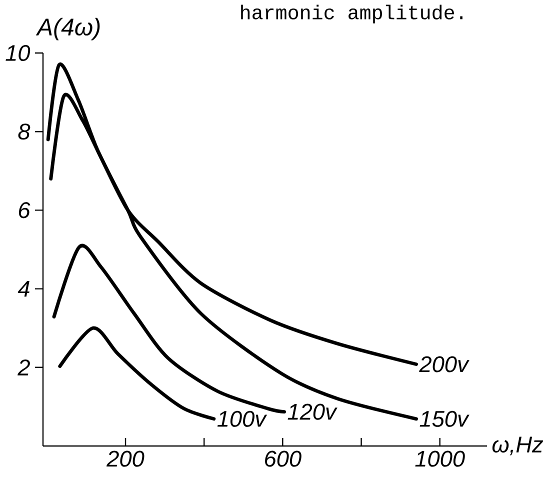 Image resolution: width=560 pixels, height=479 pixels. What do you see at coordinates (68, 29) in the screenshot?
I see `y-axis-title: A(4ω)` at bounding box center [68, 29].